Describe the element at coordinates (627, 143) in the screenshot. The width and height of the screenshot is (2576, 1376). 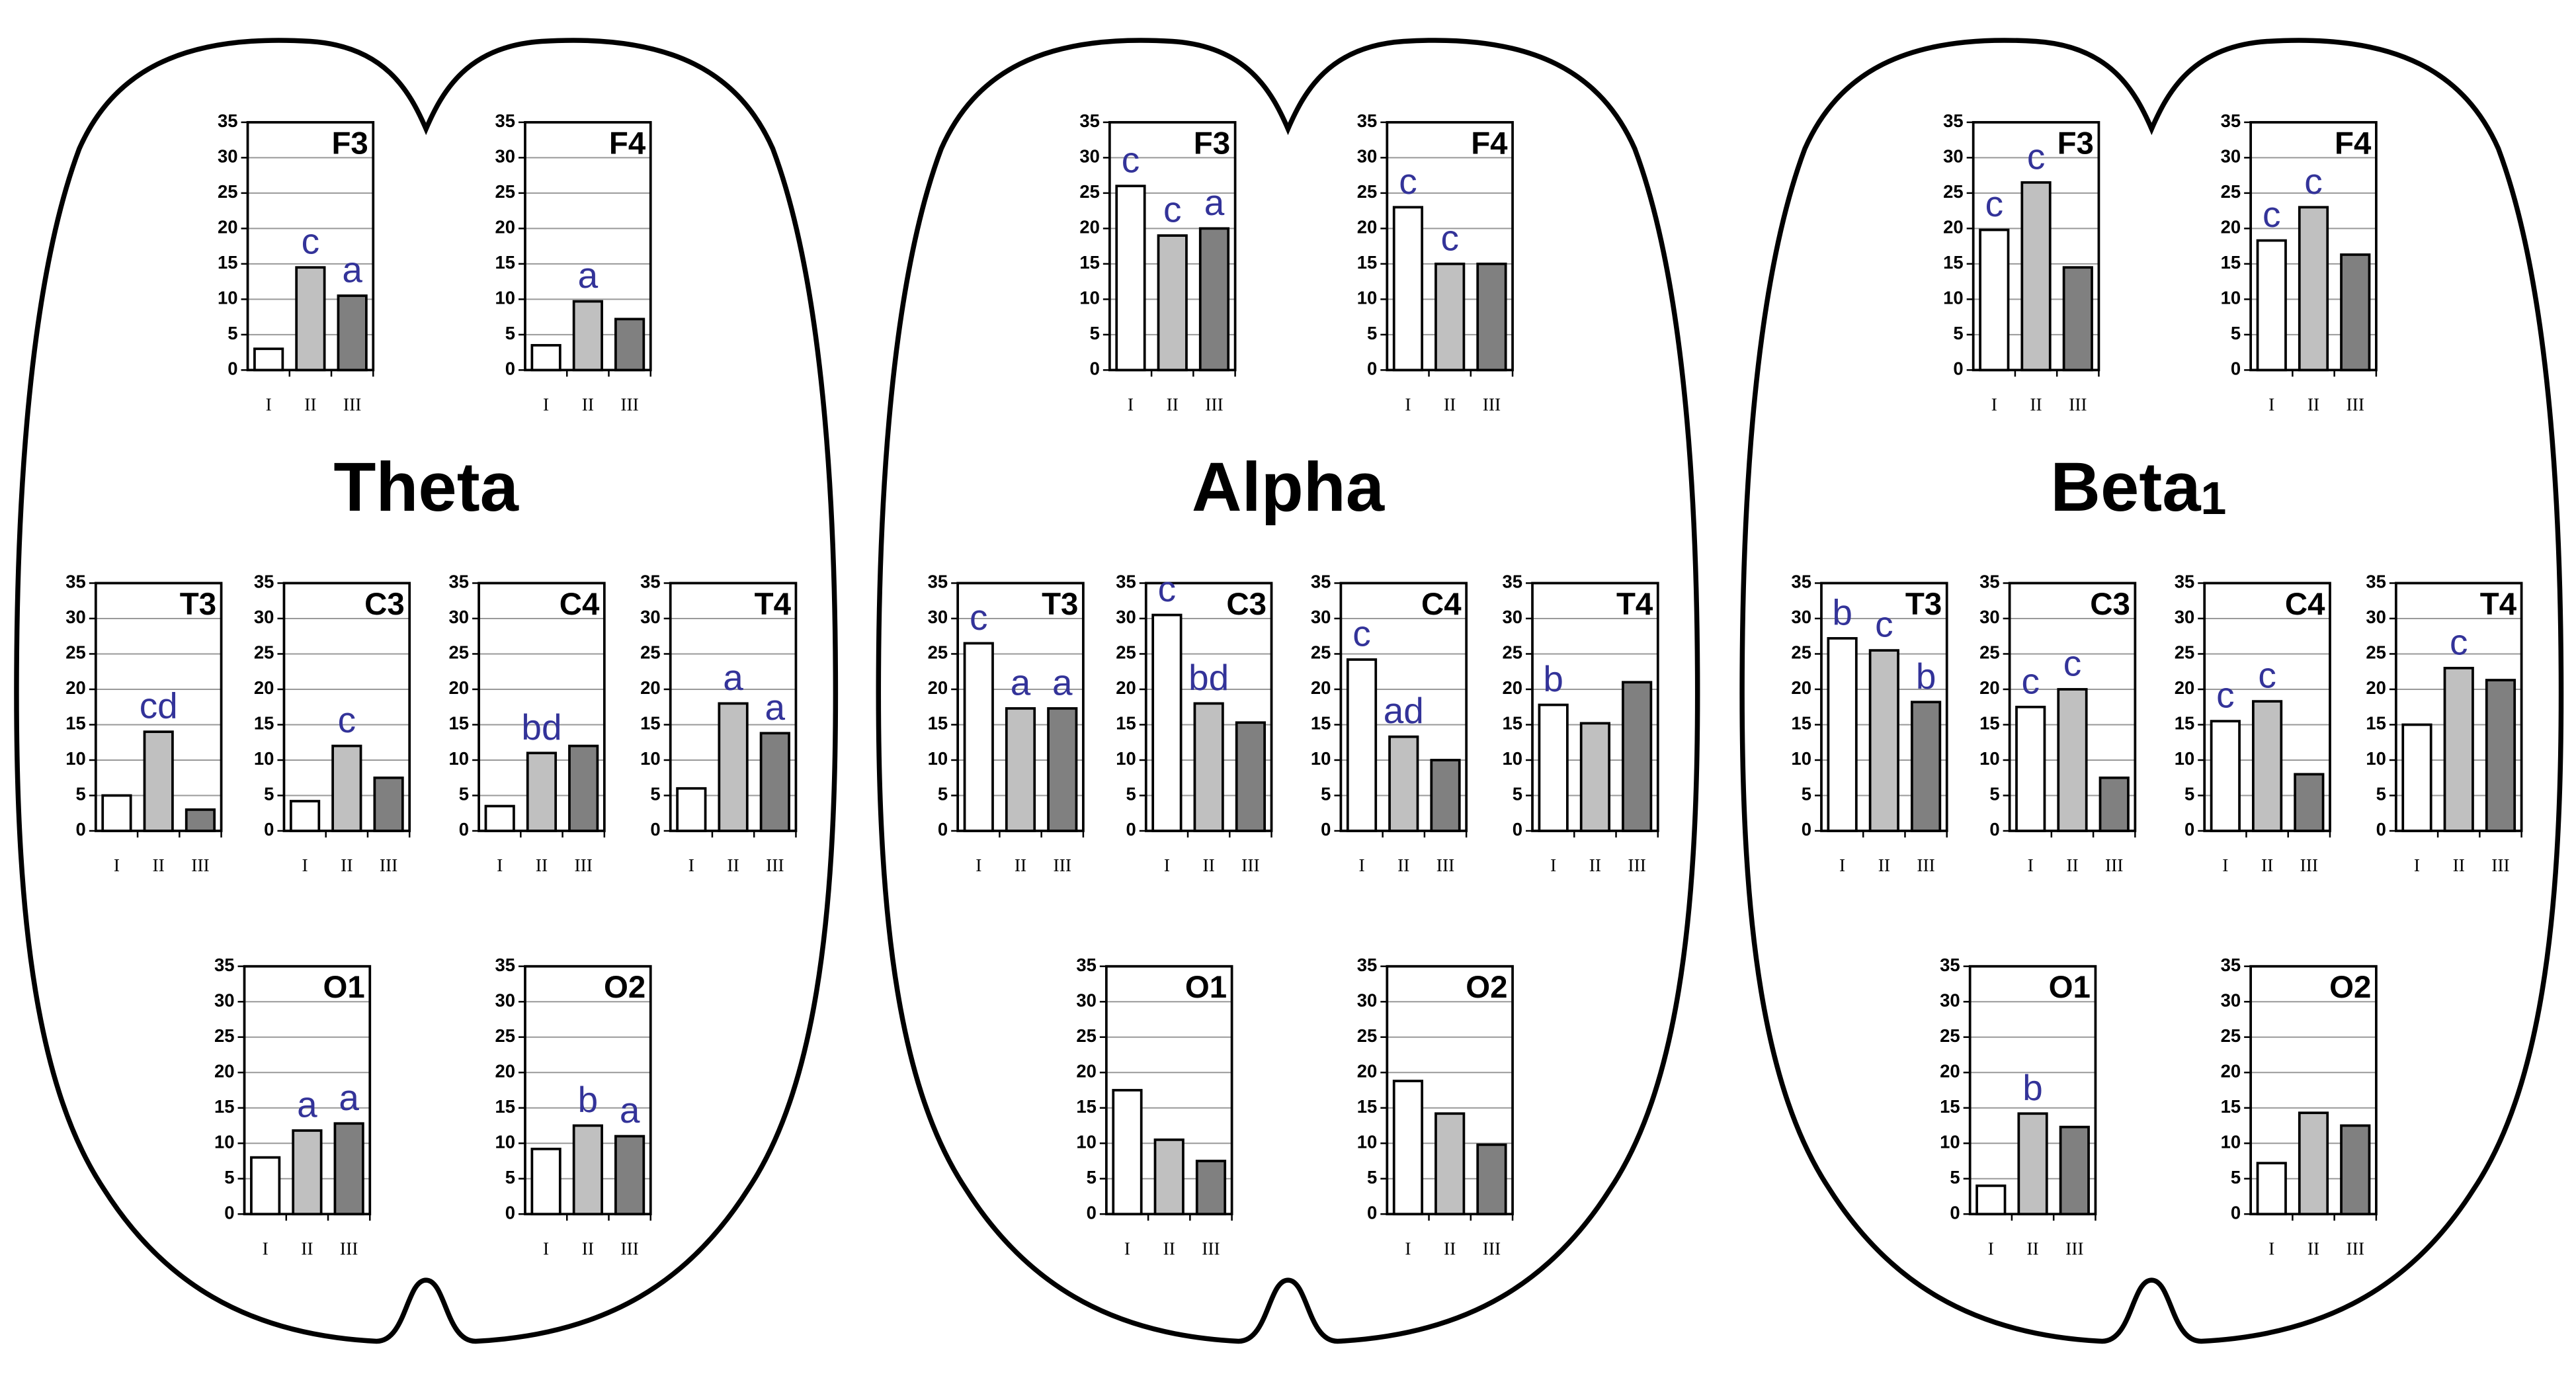
I see `chart-title: F4` at that location.